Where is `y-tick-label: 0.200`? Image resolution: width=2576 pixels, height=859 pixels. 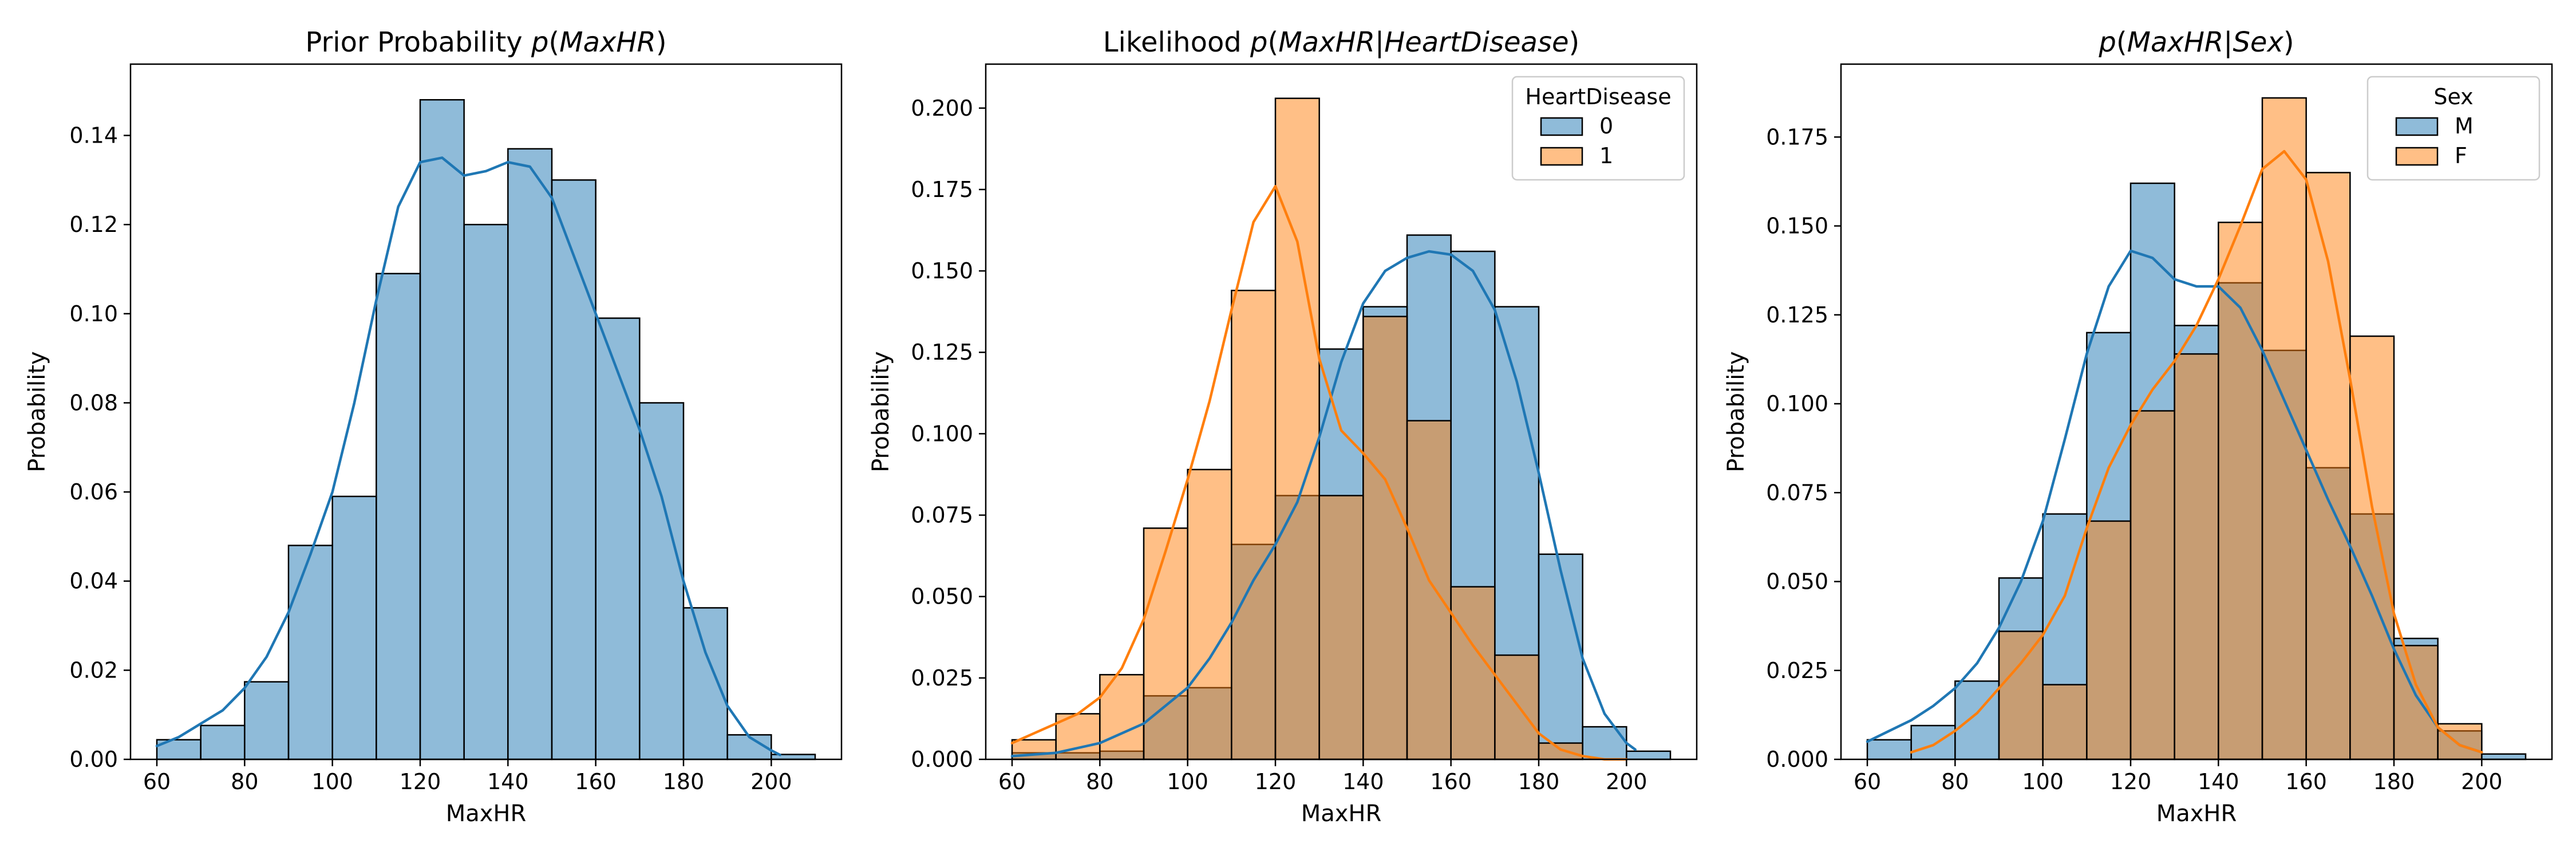
y-tick-label: 0.200 is located at coordinates (942, 108).